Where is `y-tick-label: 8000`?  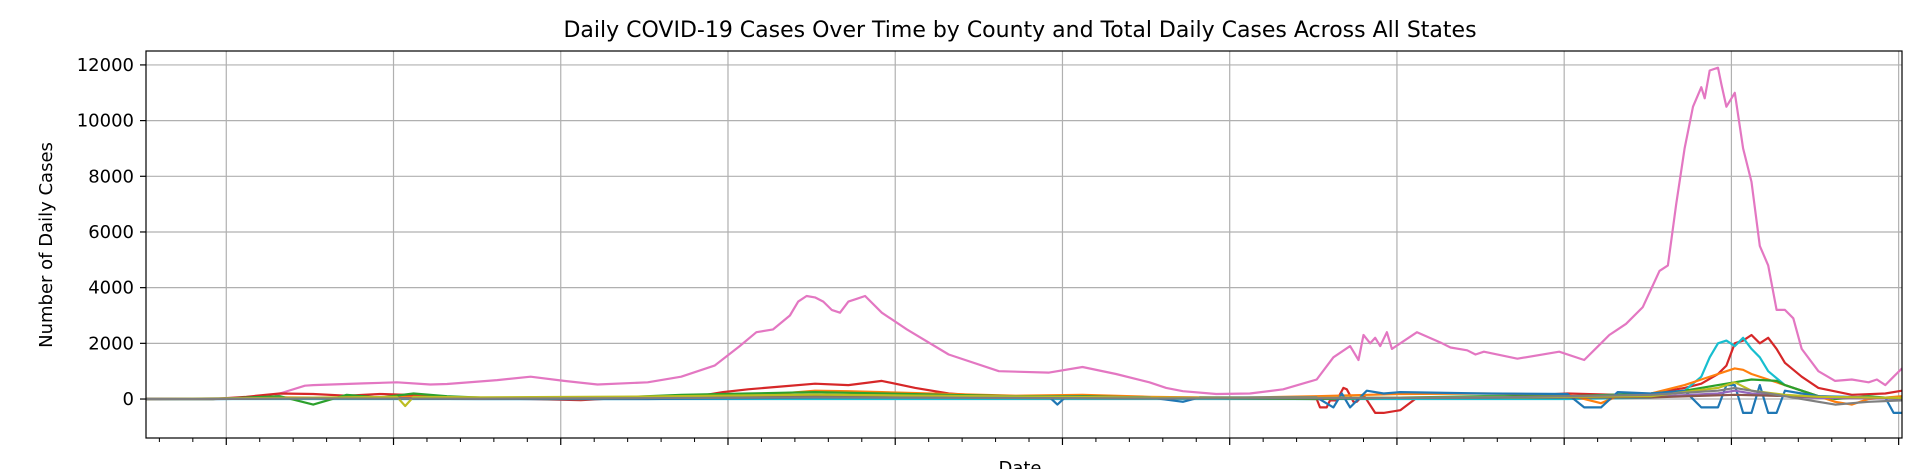 y-tick-label: 8000 is located at coordinates (111, 176).